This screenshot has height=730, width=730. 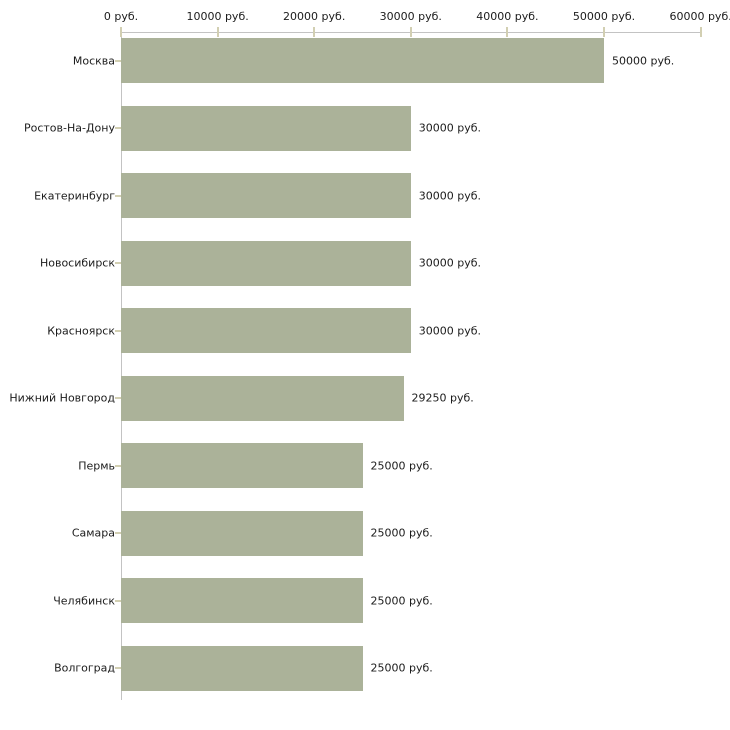 I want to click on x-axis-tick-label: 60000 руб., so click(x=699, y=16).